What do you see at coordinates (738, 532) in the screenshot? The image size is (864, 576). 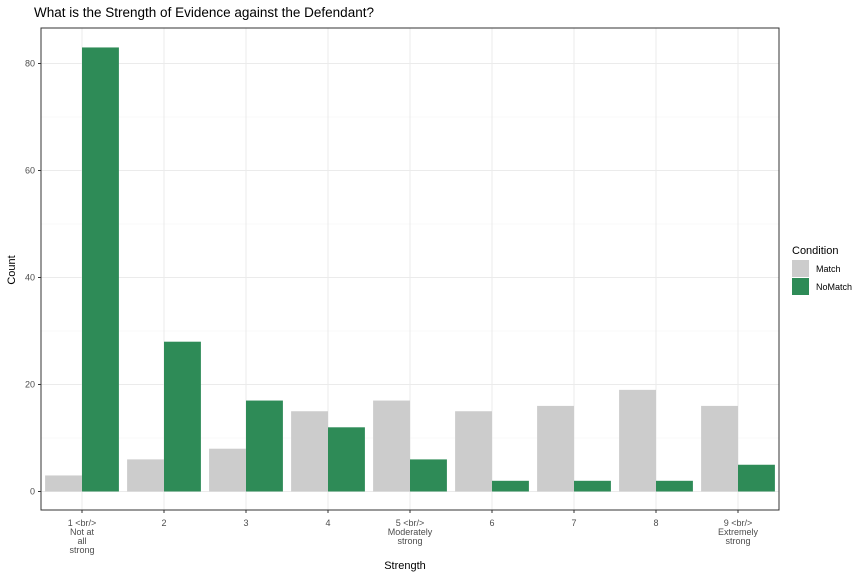 I see `x-tick-label: 9 <br/> Extremely strong` at bounding box center [738, 532].